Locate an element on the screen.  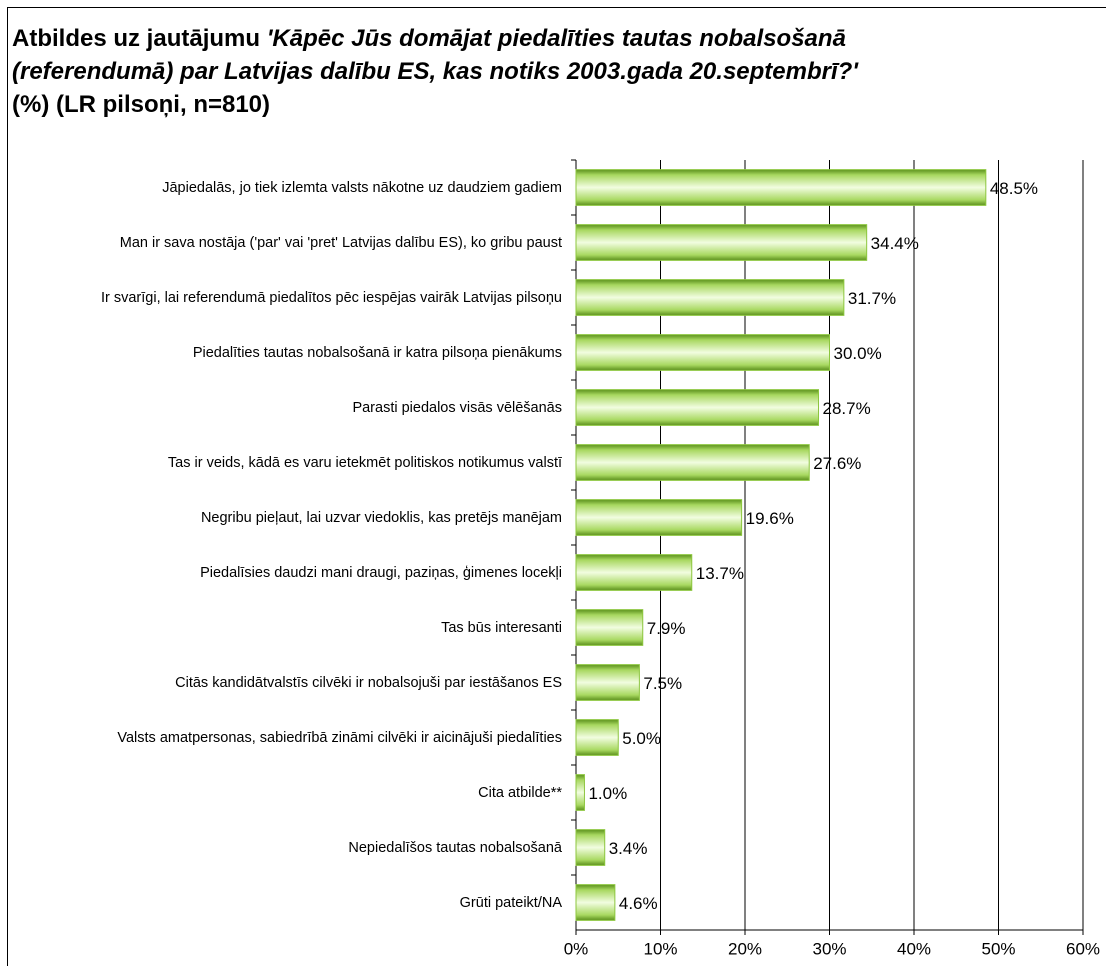
data-label: 30.0% is located at coordinates (858, 353).